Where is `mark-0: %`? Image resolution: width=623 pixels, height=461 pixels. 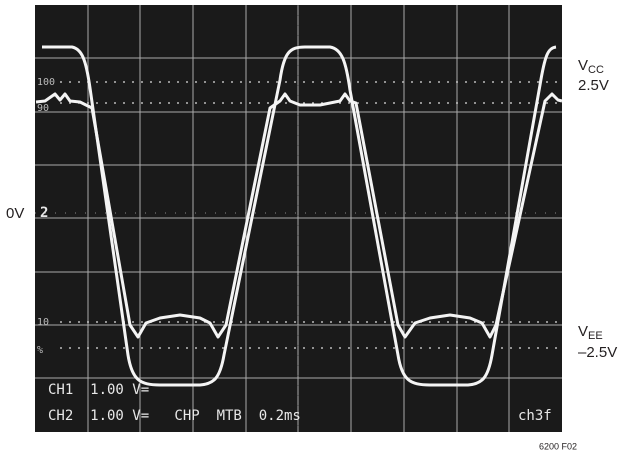
mark-0: % is located at coordinates (40, 350).